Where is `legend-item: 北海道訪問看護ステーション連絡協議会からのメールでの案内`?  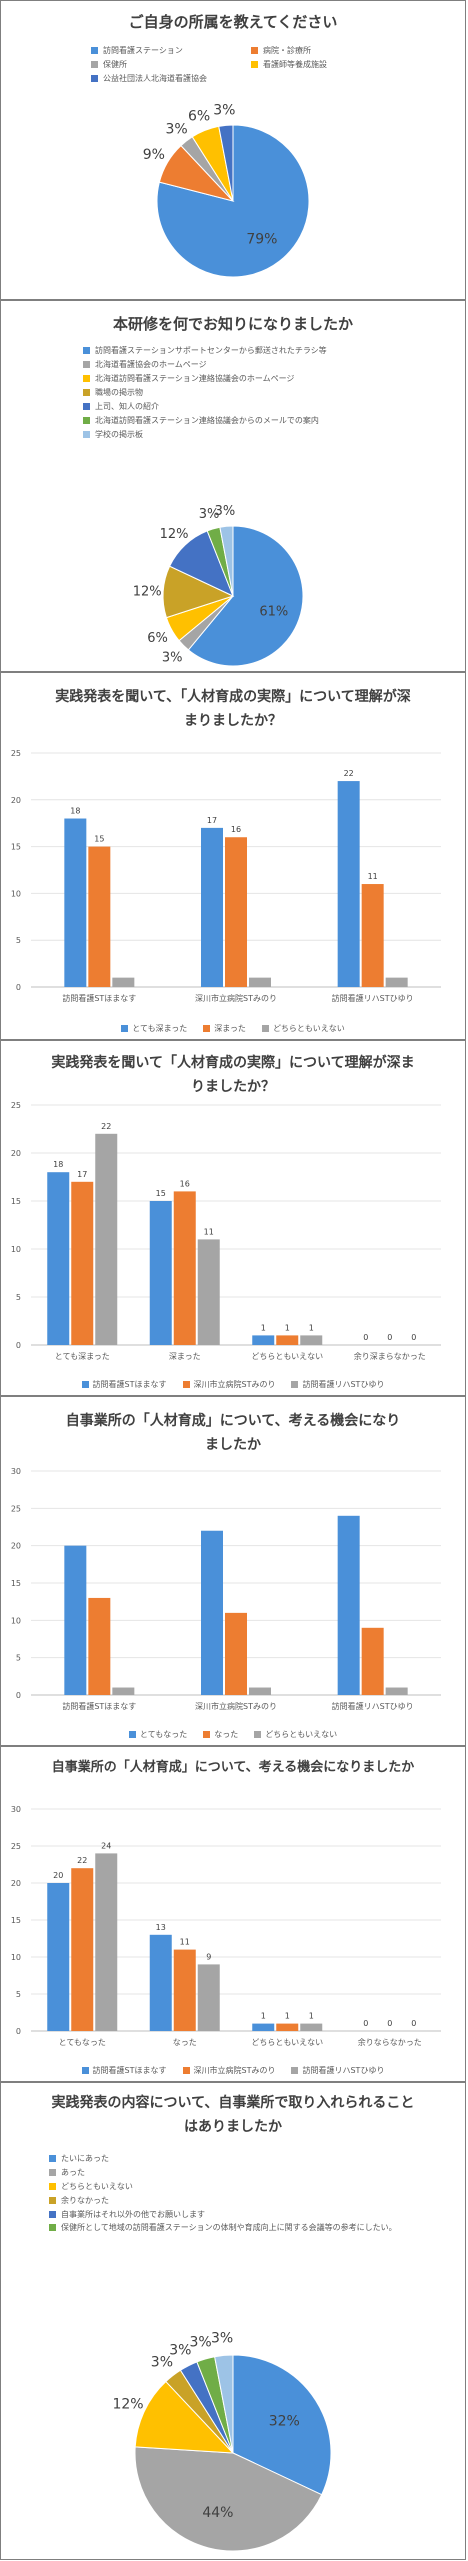
legend-item: 北海道訪問看護ステーション連絡協議会からのメールでの案内 is located at coordinates (268, 420).